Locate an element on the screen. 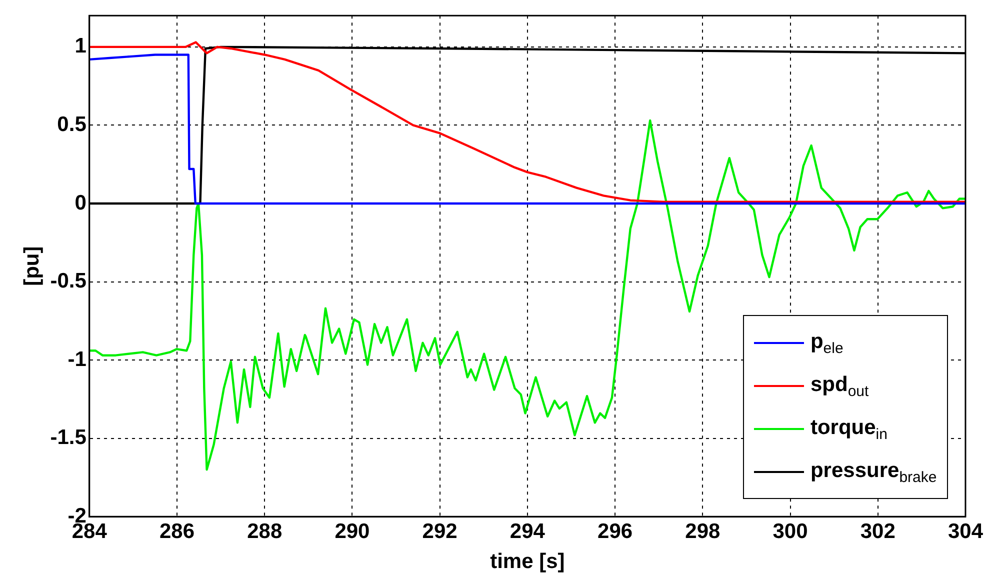 The height and width of the screenshot is (581, 986). y-tick-label: -0.5 is located at coordinates (68, 281).